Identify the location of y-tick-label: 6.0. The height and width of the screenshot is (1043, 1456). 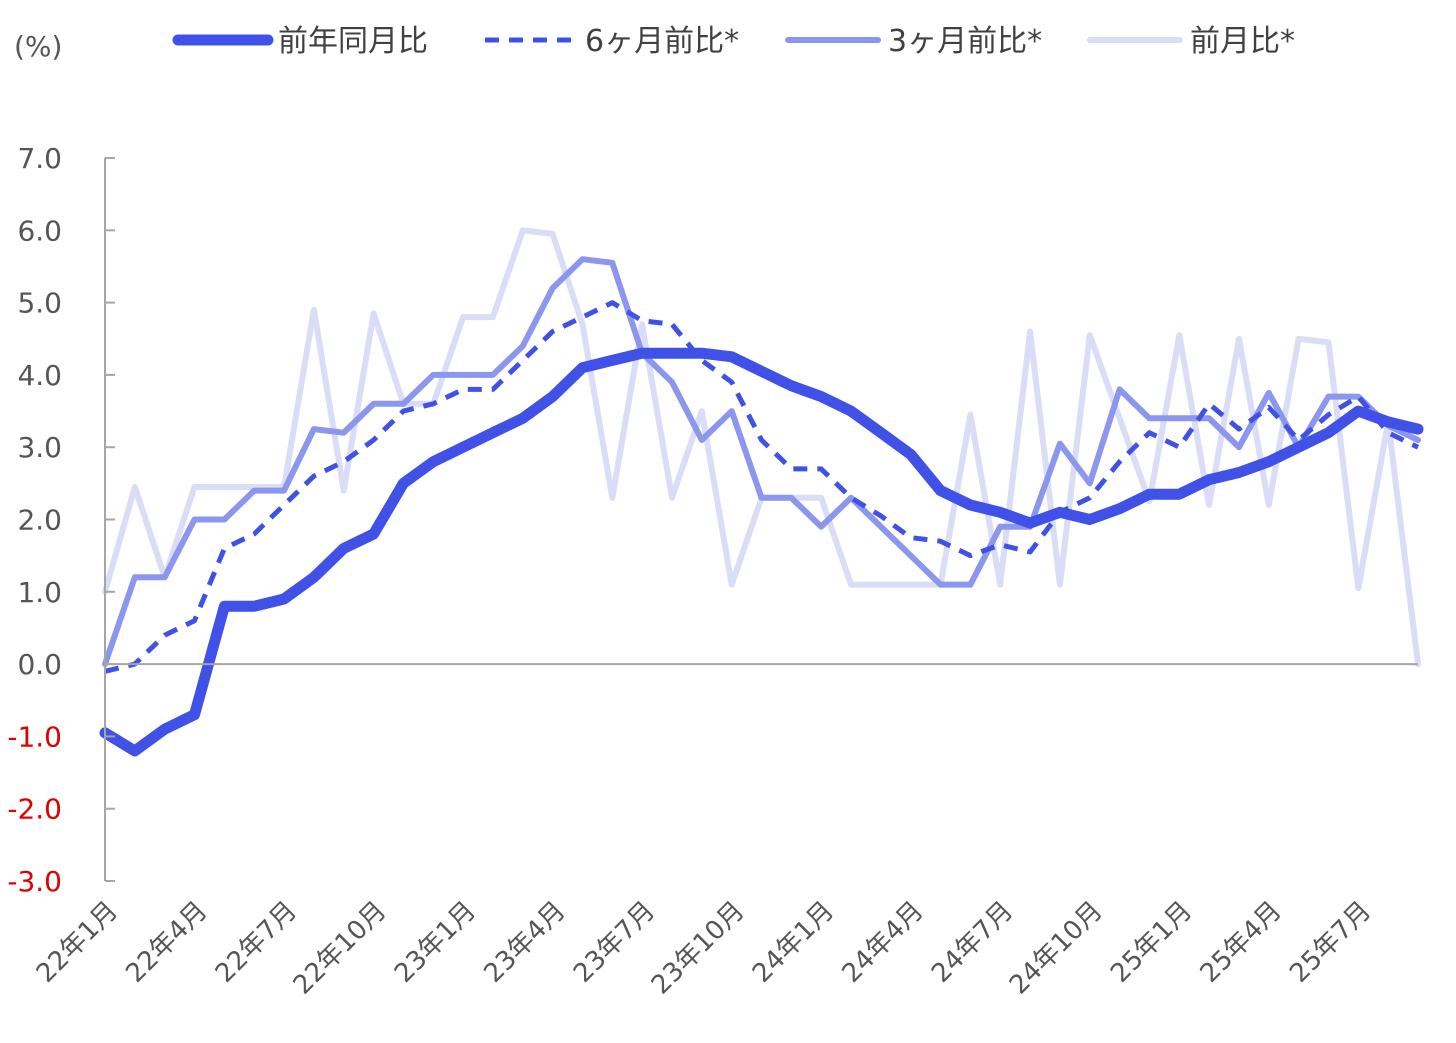
(39, 230).